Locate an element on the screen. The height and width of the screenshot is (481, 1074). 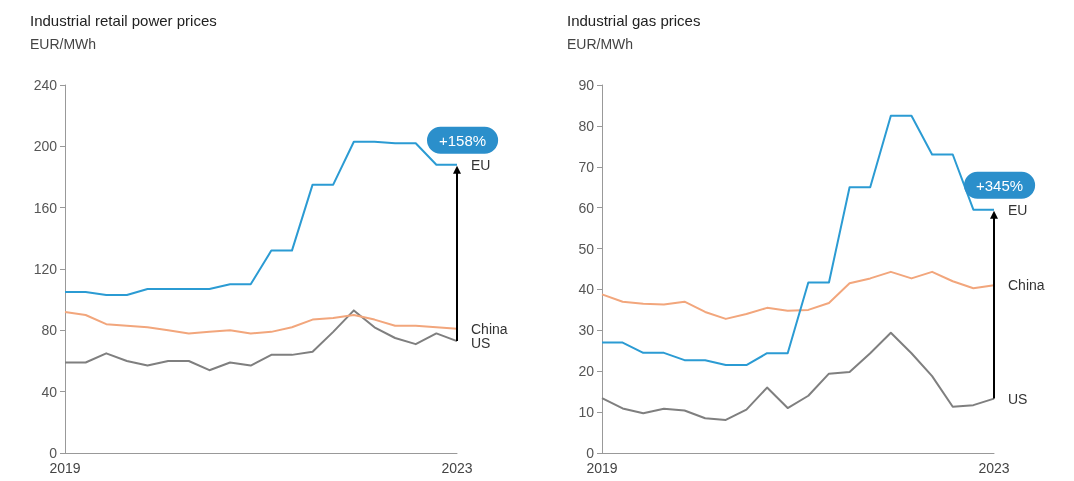
y-tick-label: 70 is located at coordinates (586, 166).